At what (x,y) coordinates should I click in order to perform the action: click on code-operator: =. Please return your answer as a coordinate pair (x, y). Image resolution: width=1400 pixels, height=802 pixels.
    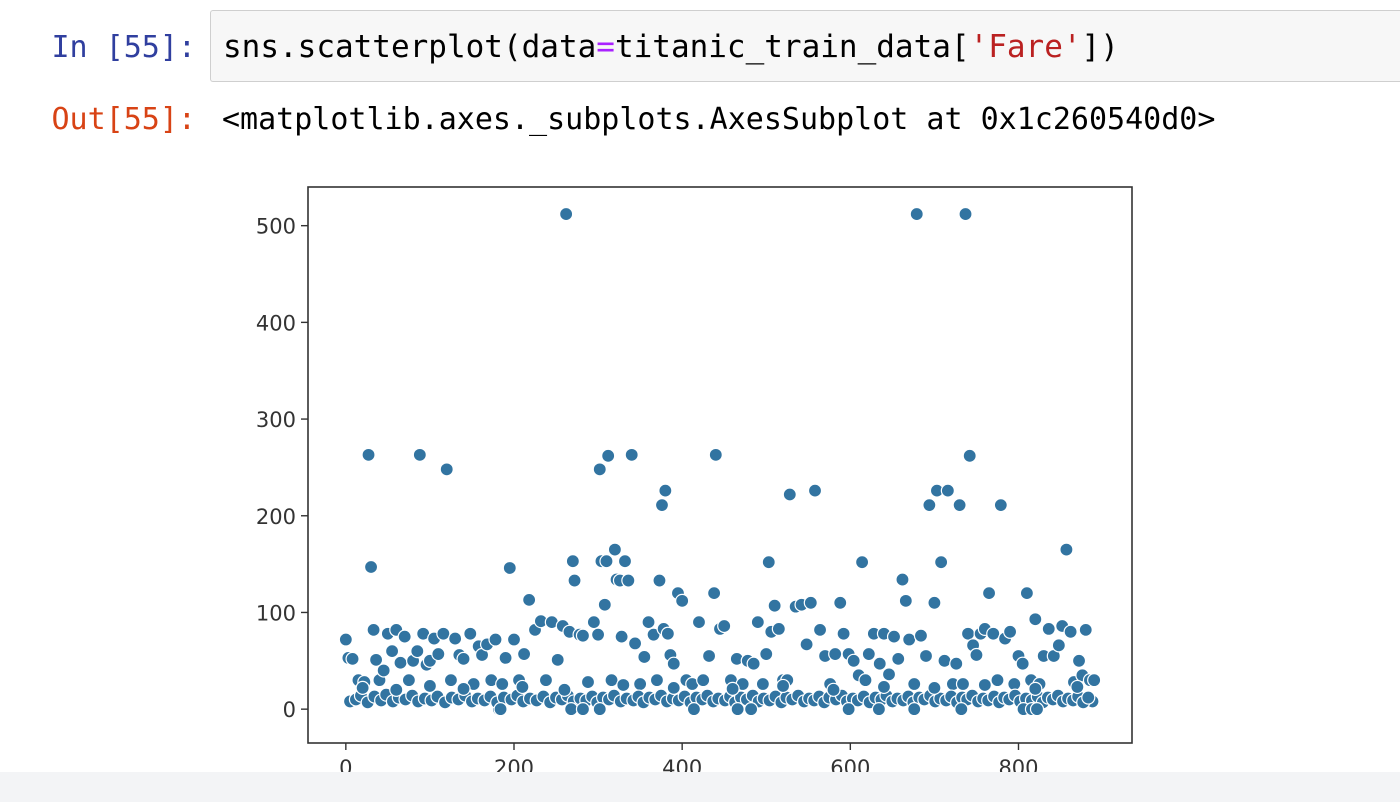
    Looking at the image, I should click on (605, 47).